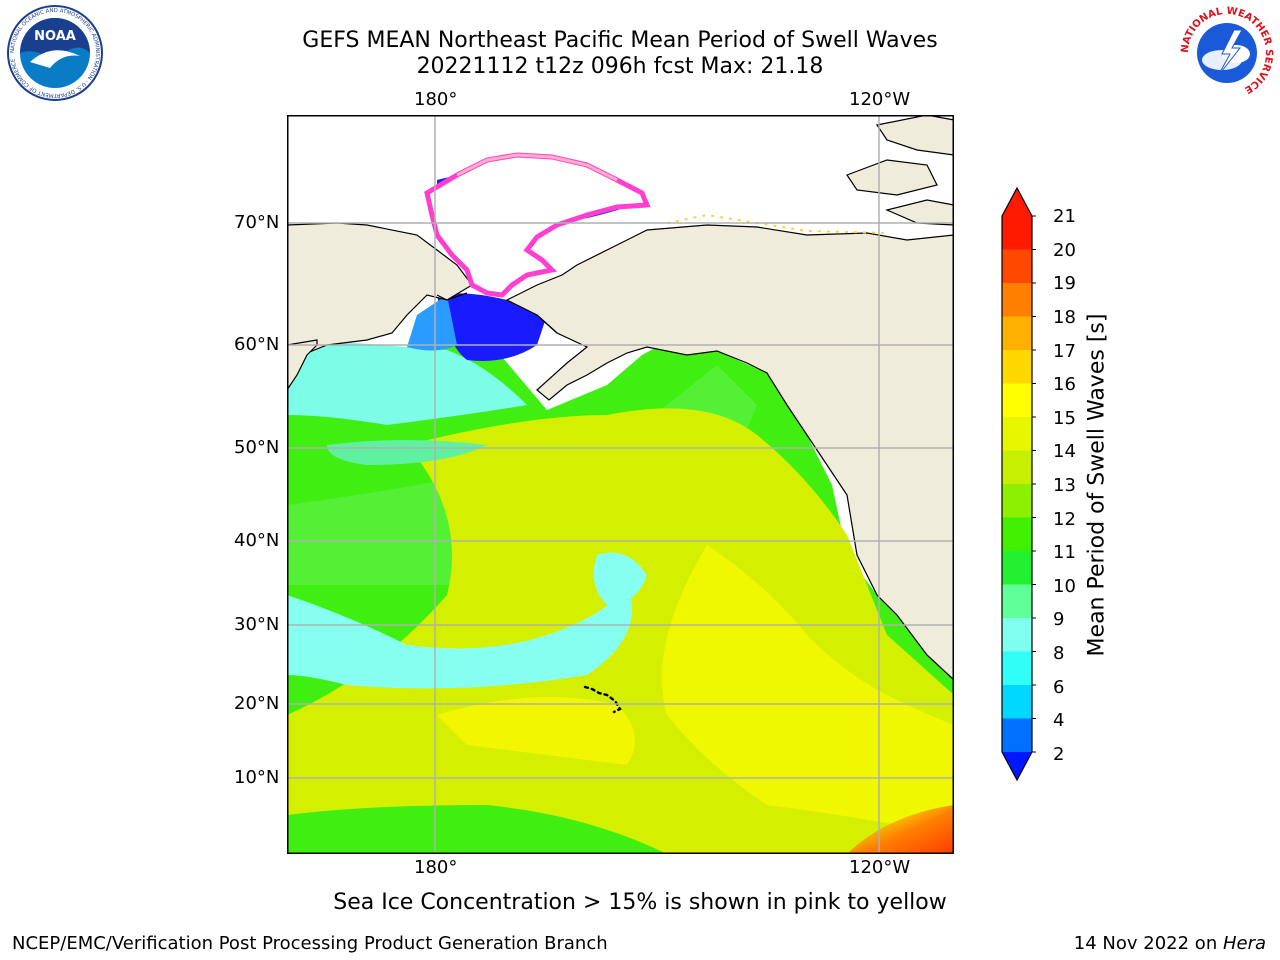 This screenshot has height=960, width=1280. I want to click on colorbar-tick: 19, so click(1064, 283).